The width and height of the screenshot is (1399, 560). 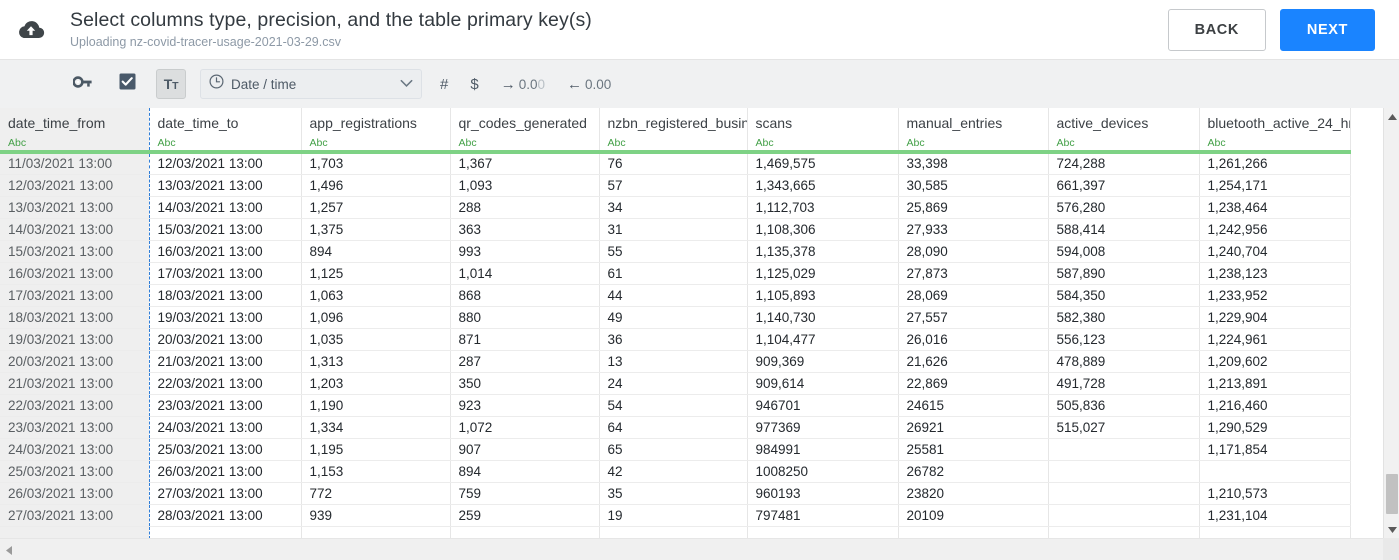 What do you see at coordinates (973, 229) in the screenshot?
I see `table-cell: 27,933` at bounding box center [973, 229].